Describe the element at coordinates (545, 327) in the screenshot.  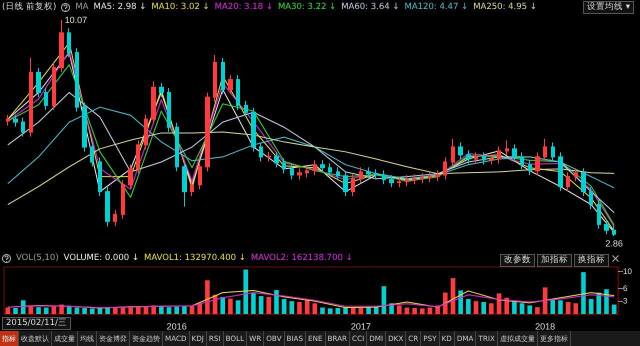
I see `x-tick-label: 2018` at that location.